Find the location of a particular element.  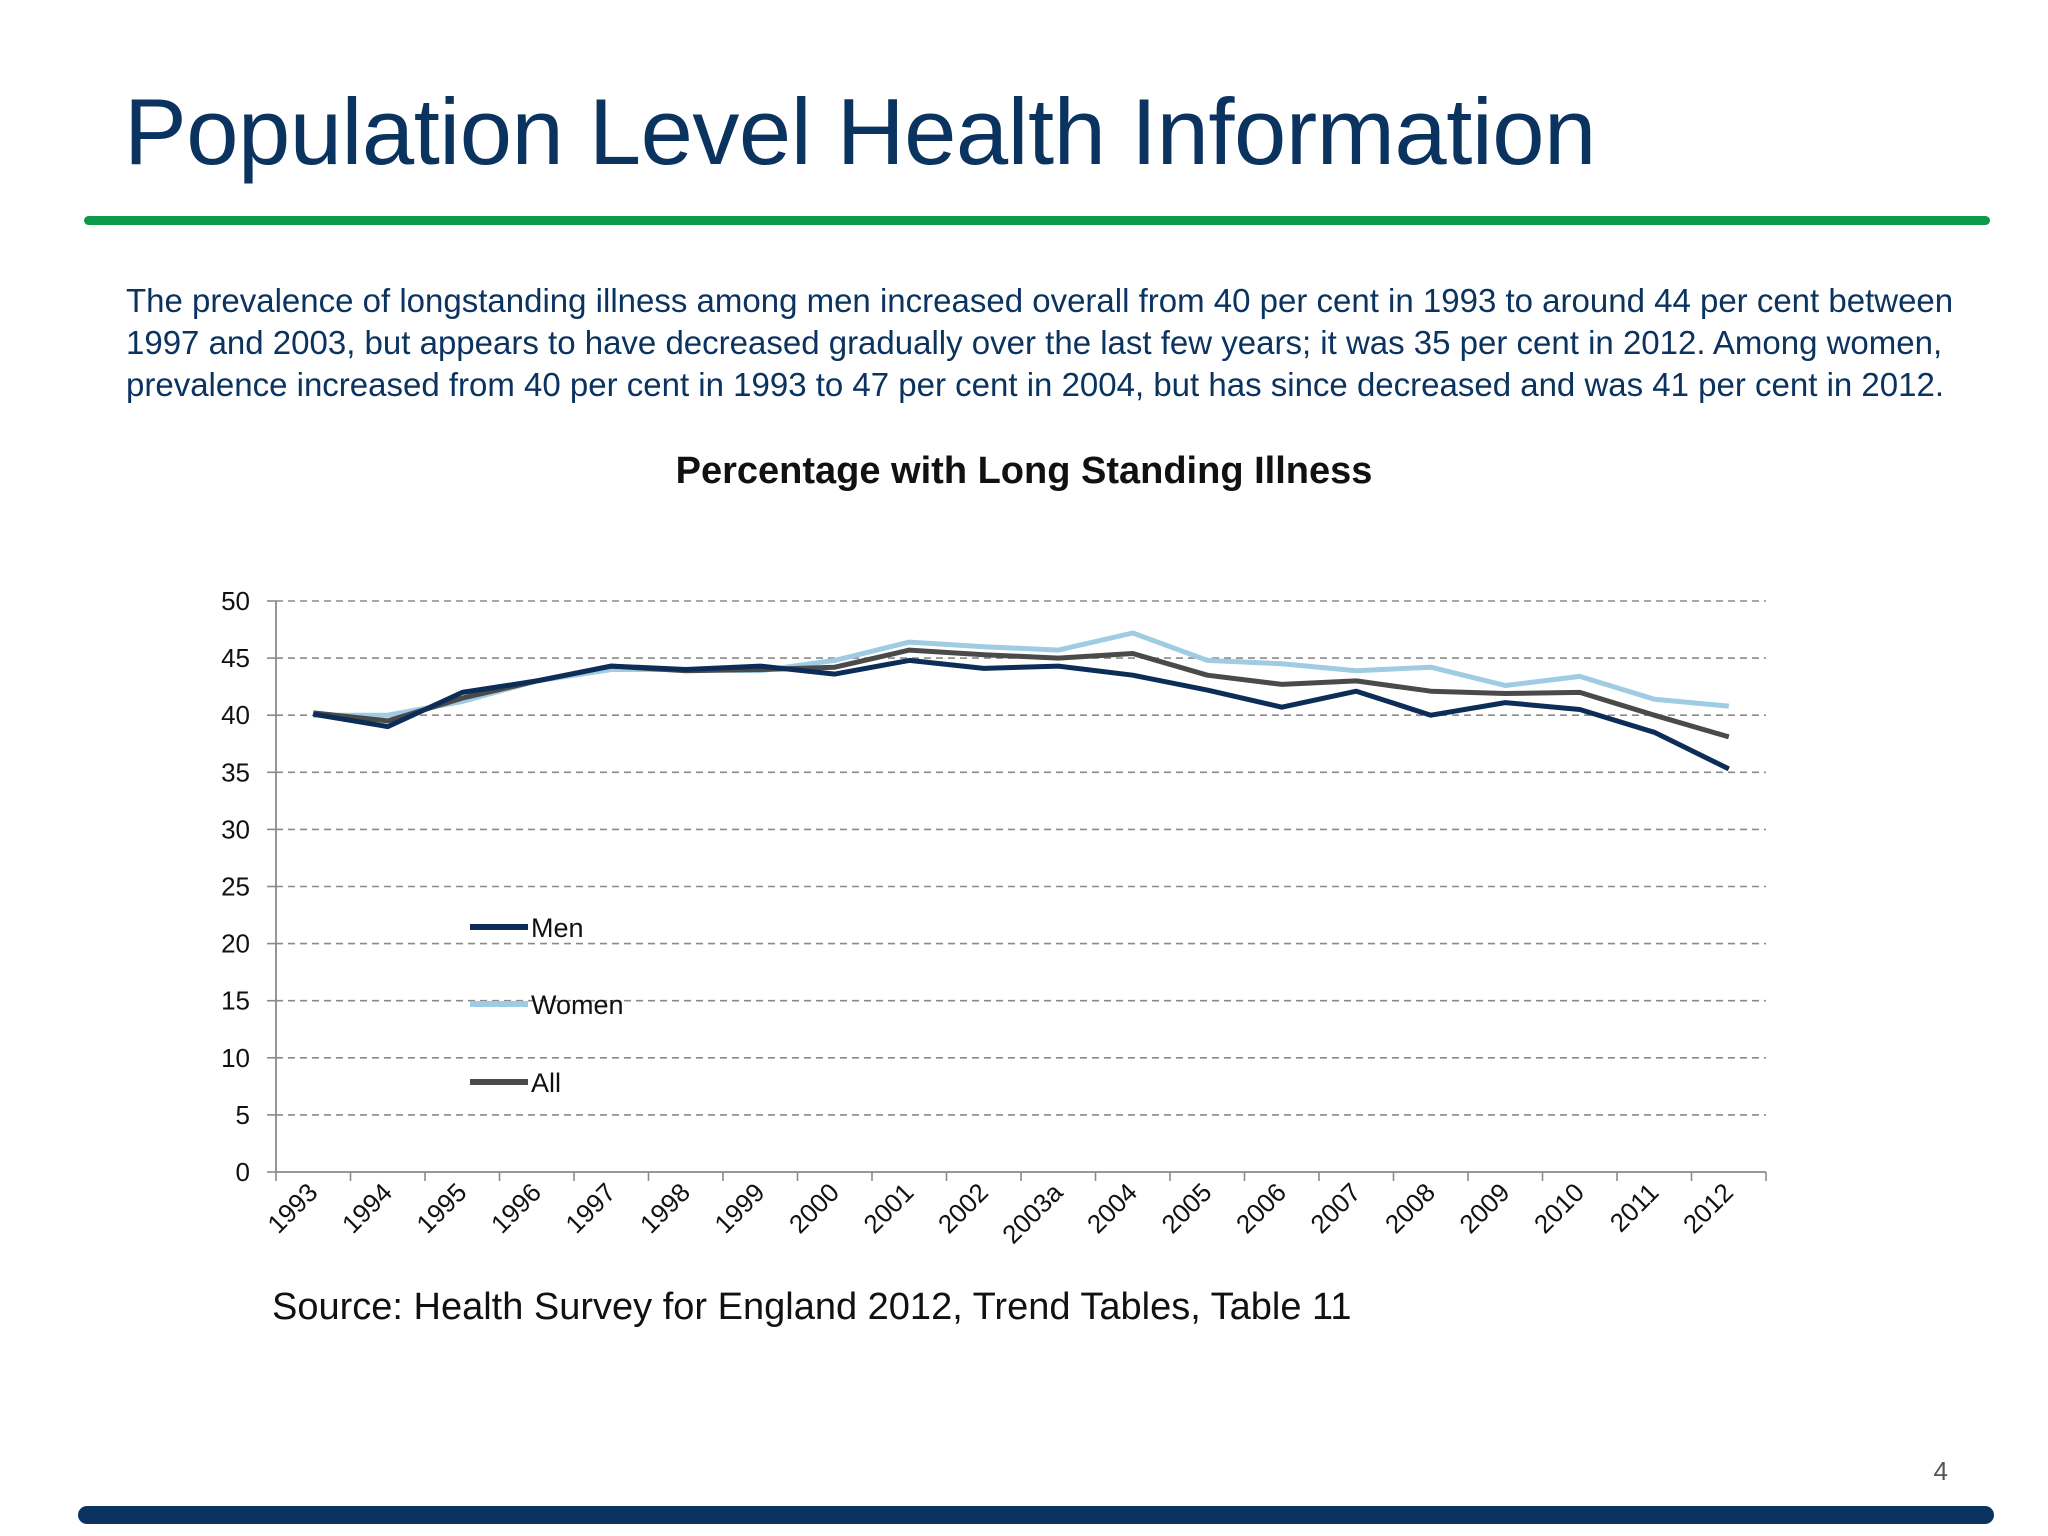

series-line-men is located at coordinates (1021, 714).